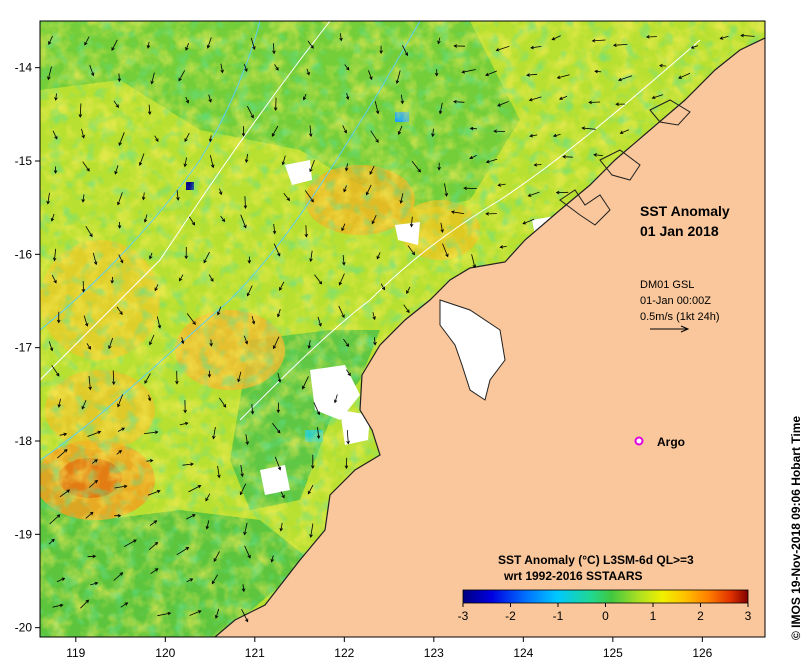  I want to click on missing-data, so click(275, 480).